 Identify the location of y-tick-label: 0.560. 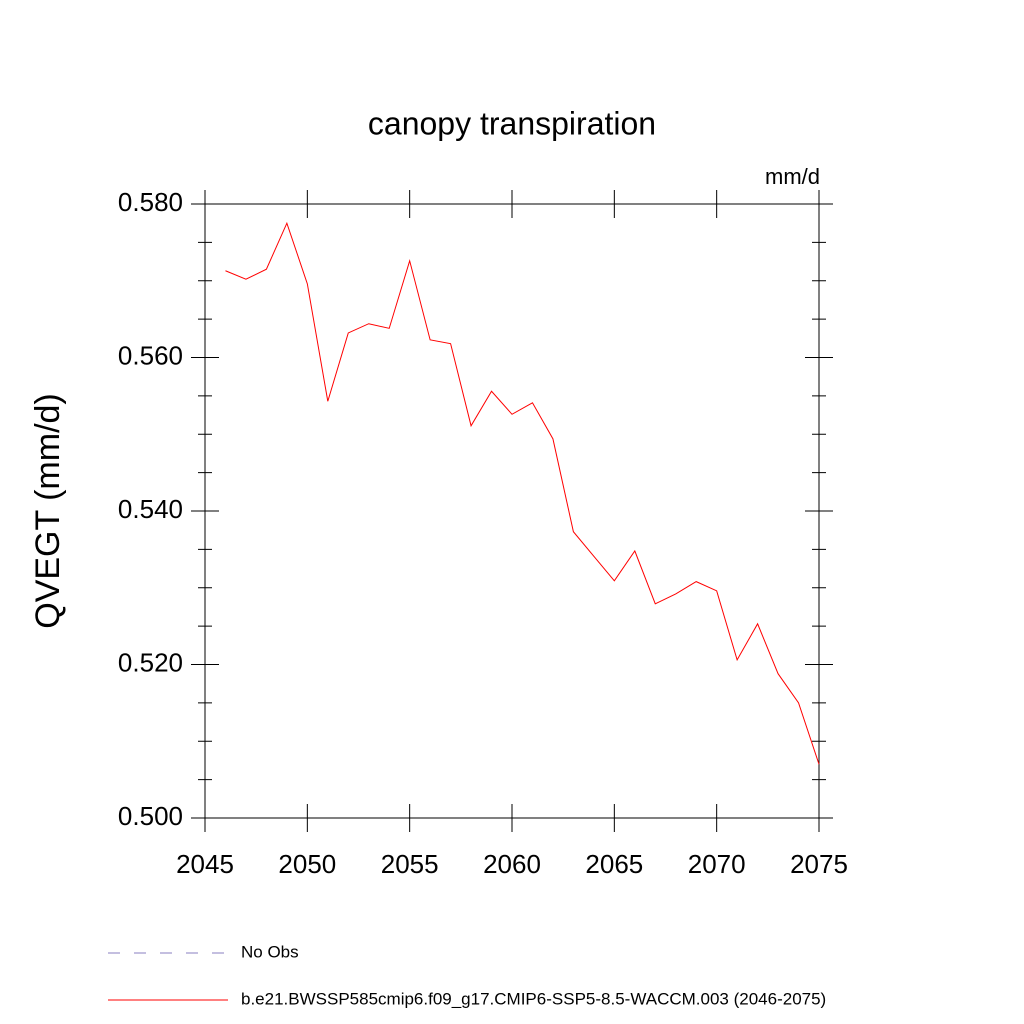
(150, 355).